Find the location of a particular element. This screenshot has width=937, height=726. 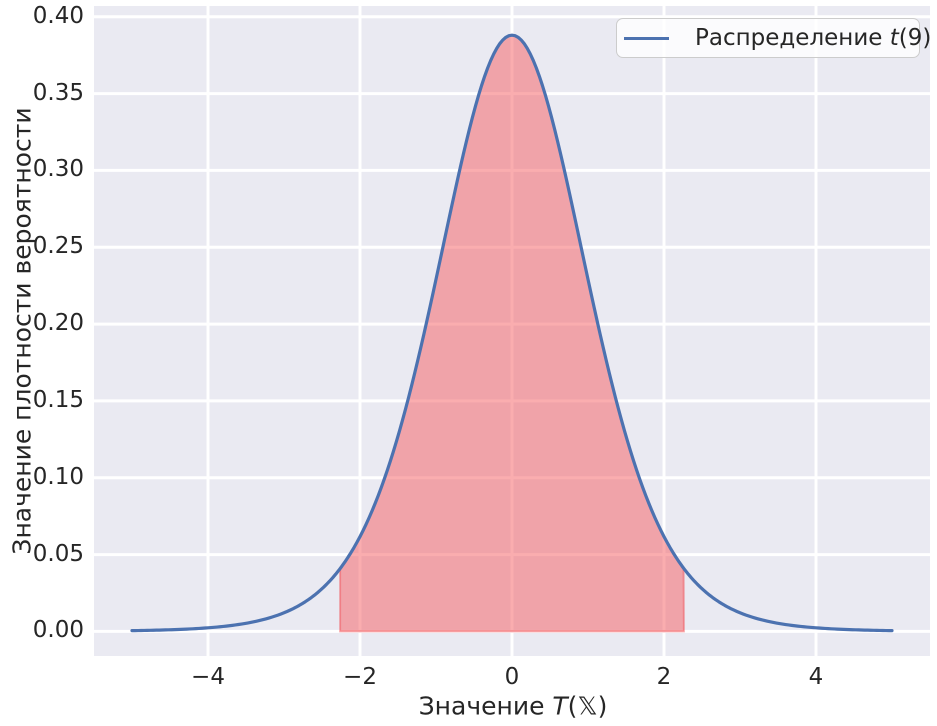

y-tick-label: 0.30 is located at coordinates (58, 169).